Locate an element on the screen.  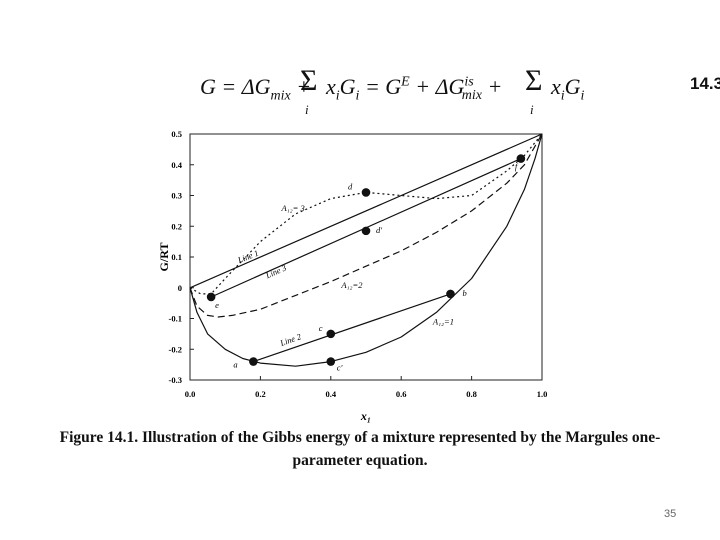
x-tick-label: 0.2 is located at coordinates (260, 394).